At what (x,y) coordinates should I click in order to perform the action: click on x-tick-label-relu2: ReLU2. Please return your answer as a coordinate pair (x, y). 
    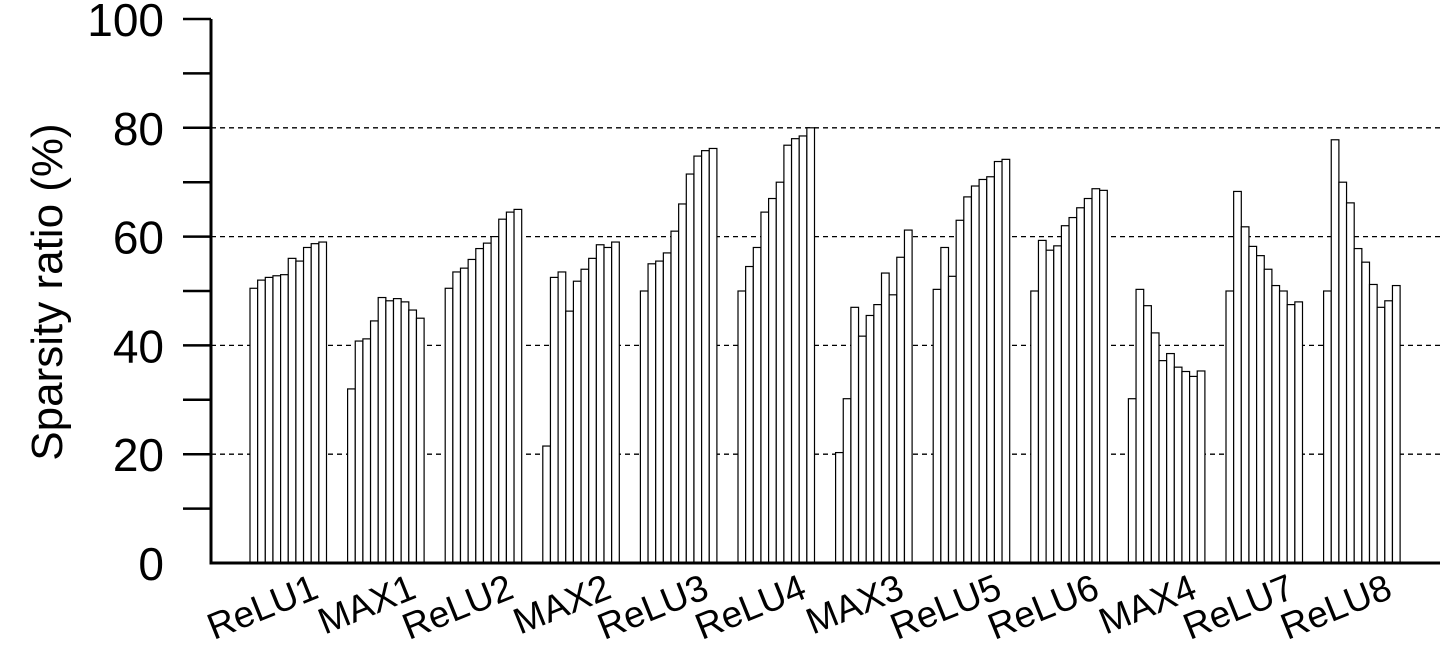
    Looking at the image, I should click on (458, 606).